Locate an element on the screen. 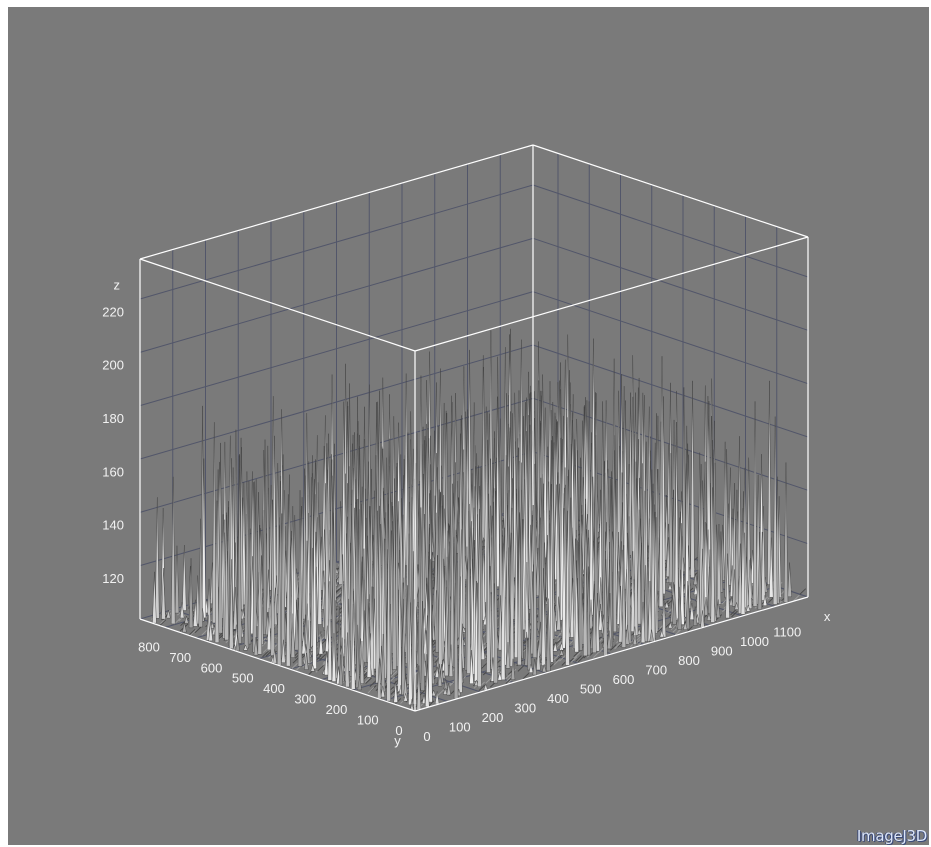  z-tick-label: 180 is located at coordinates (113, 418).